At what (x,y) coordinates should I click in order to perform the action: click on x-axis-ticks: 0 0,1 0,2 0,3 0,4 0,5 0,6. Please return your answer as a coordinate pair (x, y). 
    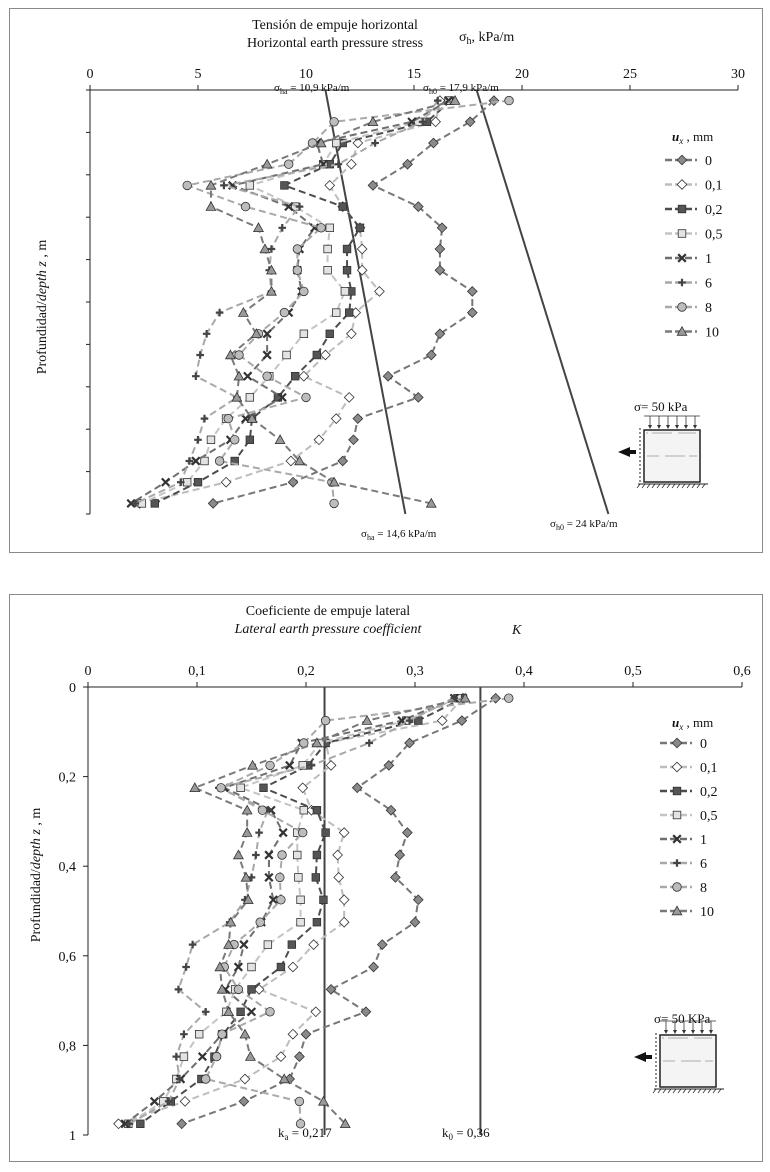
    Looking at the image, I should click on (418, 675).